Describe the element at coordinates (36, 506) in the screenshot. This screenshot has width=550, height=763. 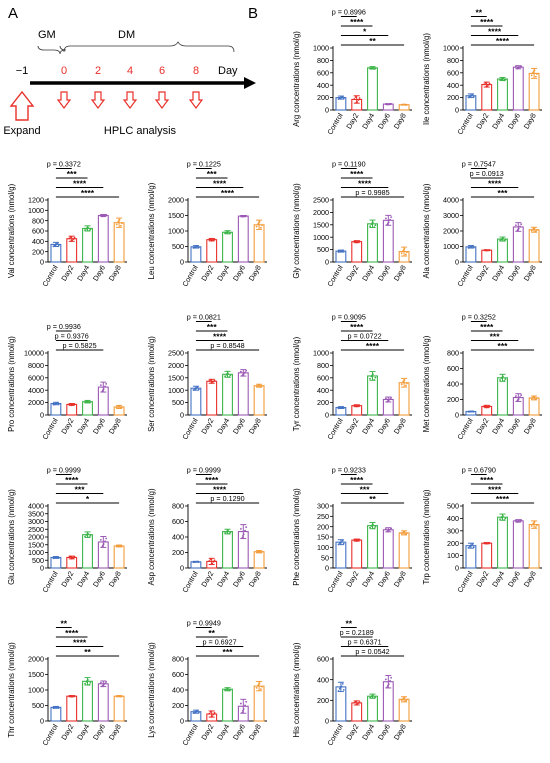
I see `y-tick-label: 4000` at that location.